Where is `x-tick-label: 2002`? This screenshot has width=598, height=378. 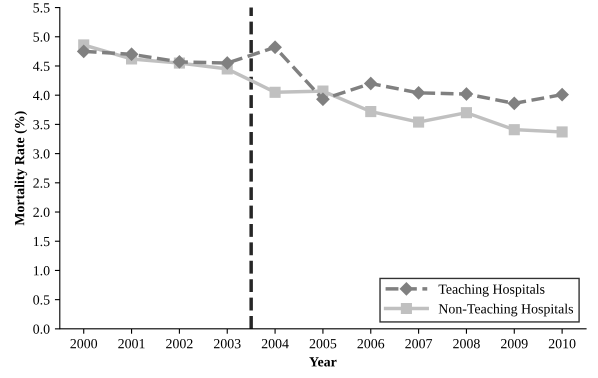 x-tick-label: 2002 is located at coordinates (179, 343).